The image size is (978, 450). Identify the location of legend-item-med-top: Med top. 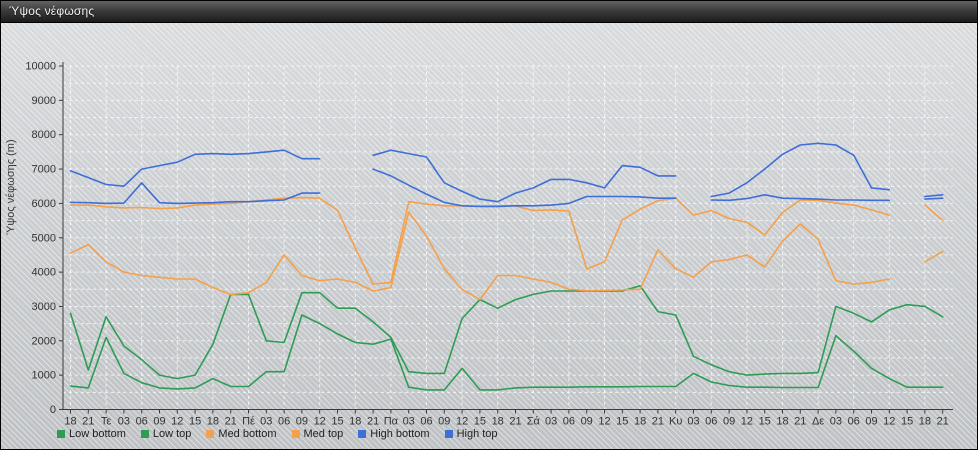
(317, 434).